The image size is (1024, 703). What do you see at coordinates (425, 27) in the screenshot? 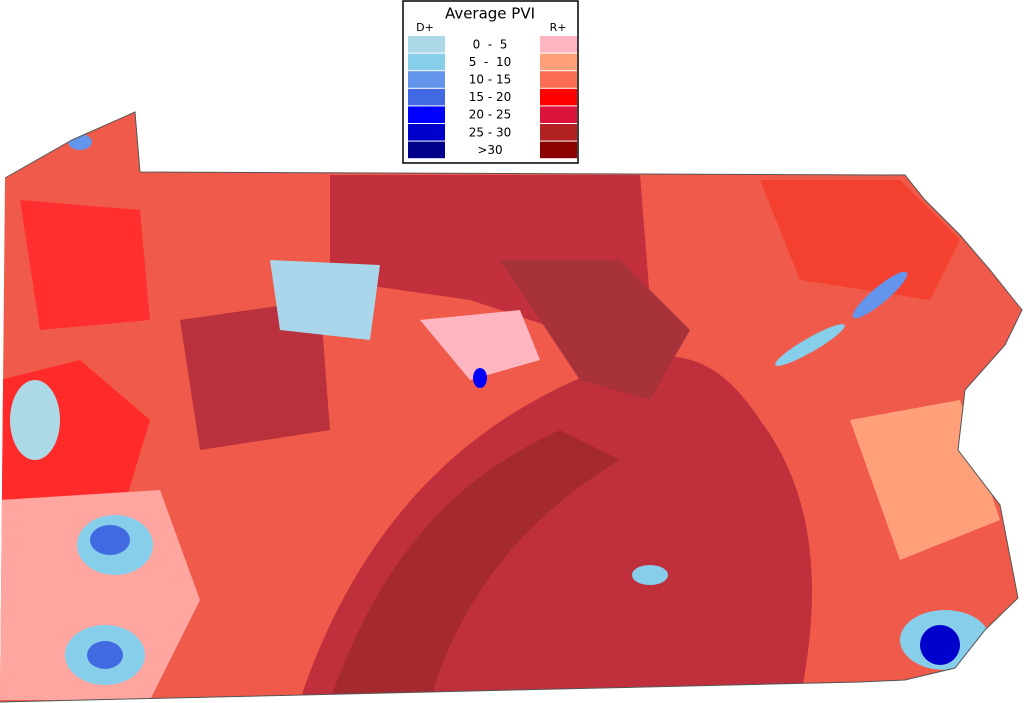
I see `d-label: D+` at bounding box center [425, 27].